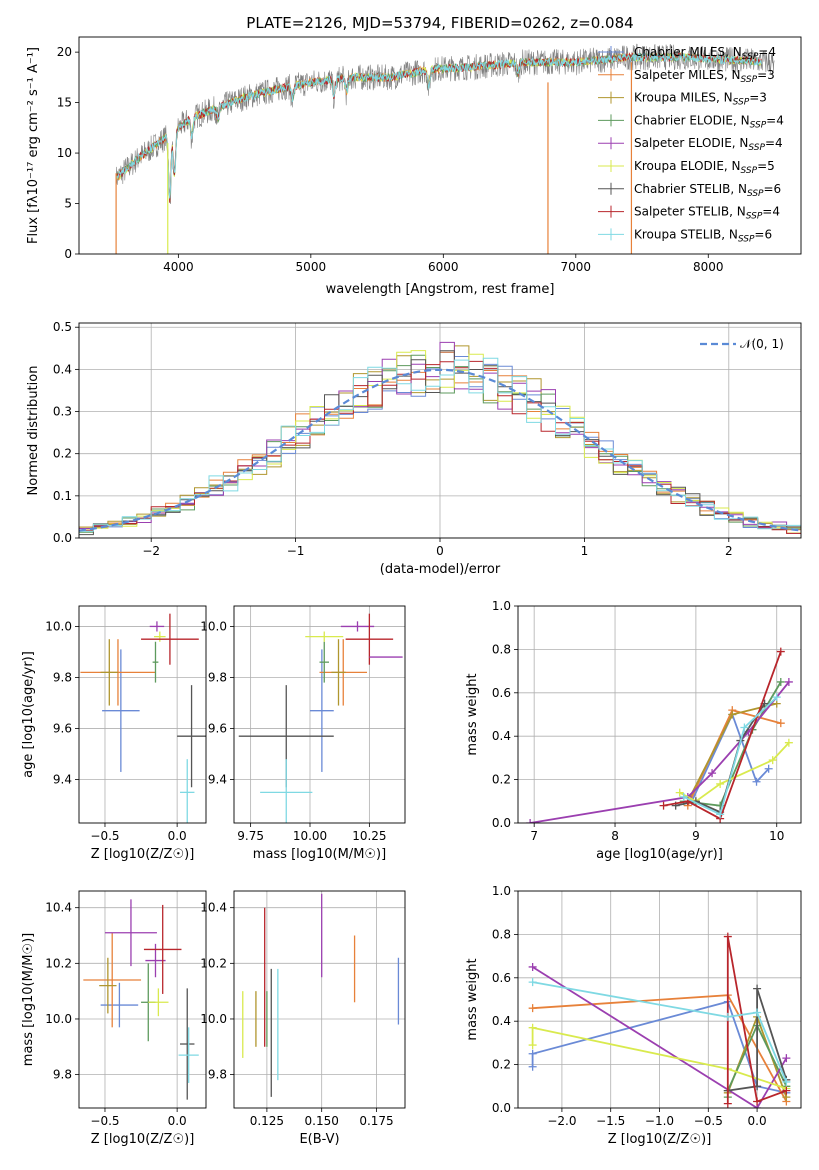 This screenshot has width=819, height=1170. Describe the element at coordinates (28, 714) in the screenshot. I see `y-axis-label: age [log10(age/yr)]` at that location.